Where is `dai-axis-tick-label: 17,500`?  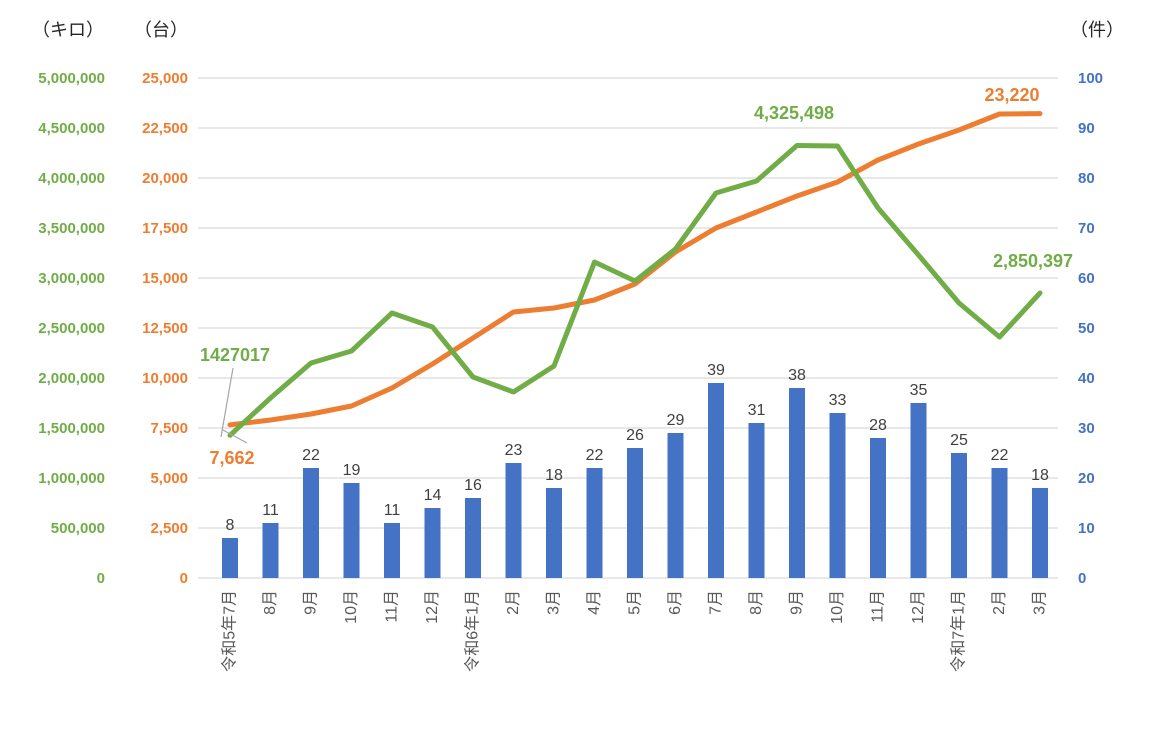
dai-axis-tick-label: 17,500 is located at coordinates (165, 228).